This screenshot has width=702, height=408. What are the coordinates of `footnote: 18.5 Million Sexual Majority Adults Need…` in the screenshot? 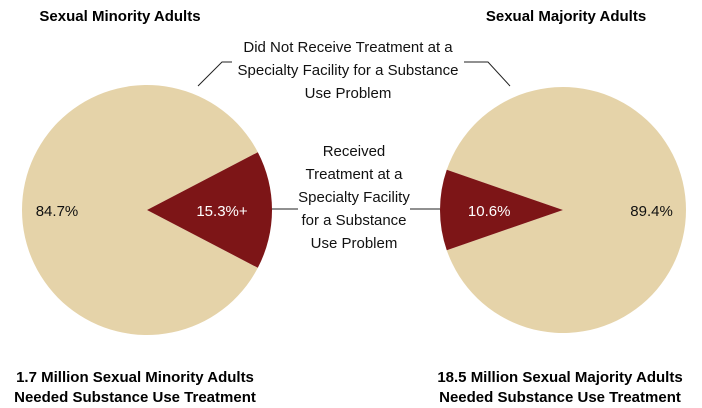 It's located at (560, 387).